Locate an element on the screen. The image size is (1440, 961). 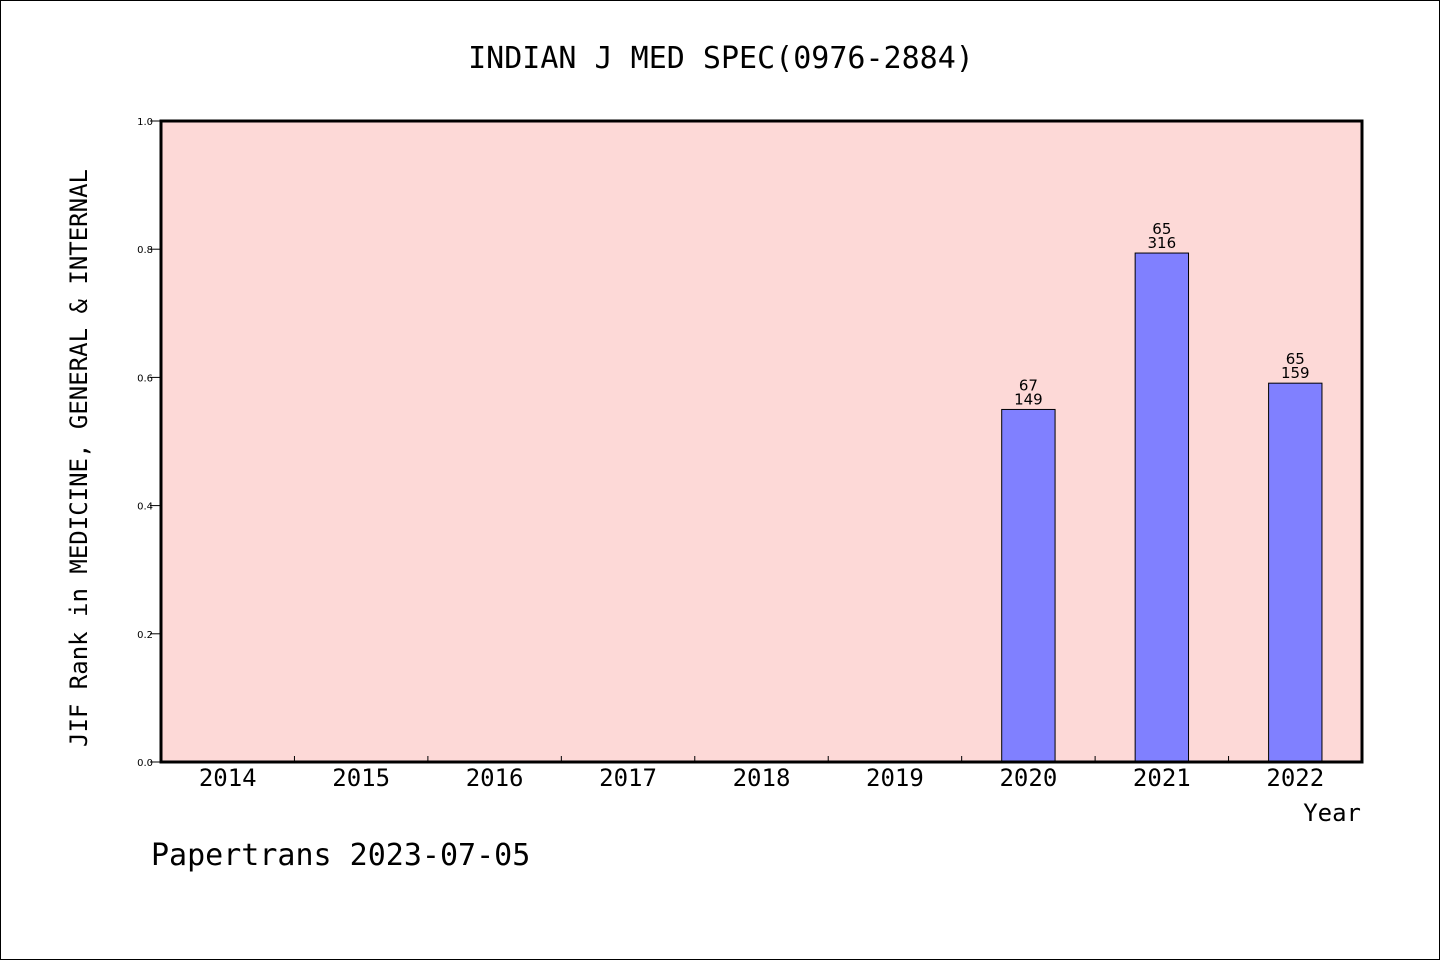
x-tick-label: 2021 is located at coordinates (1162, 778).